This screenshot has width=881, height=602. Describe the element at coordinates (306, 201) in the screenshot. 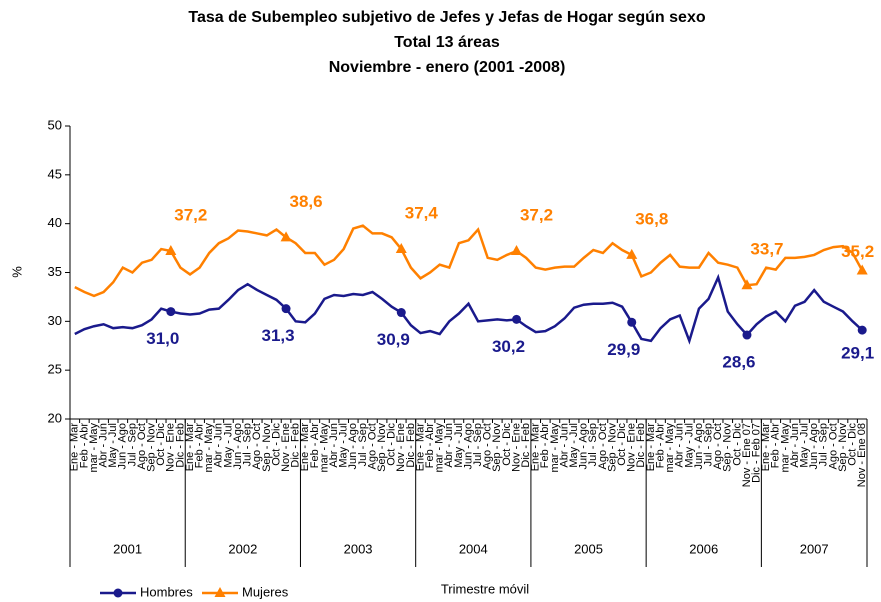

I see `data-label: 38,6` at that location.